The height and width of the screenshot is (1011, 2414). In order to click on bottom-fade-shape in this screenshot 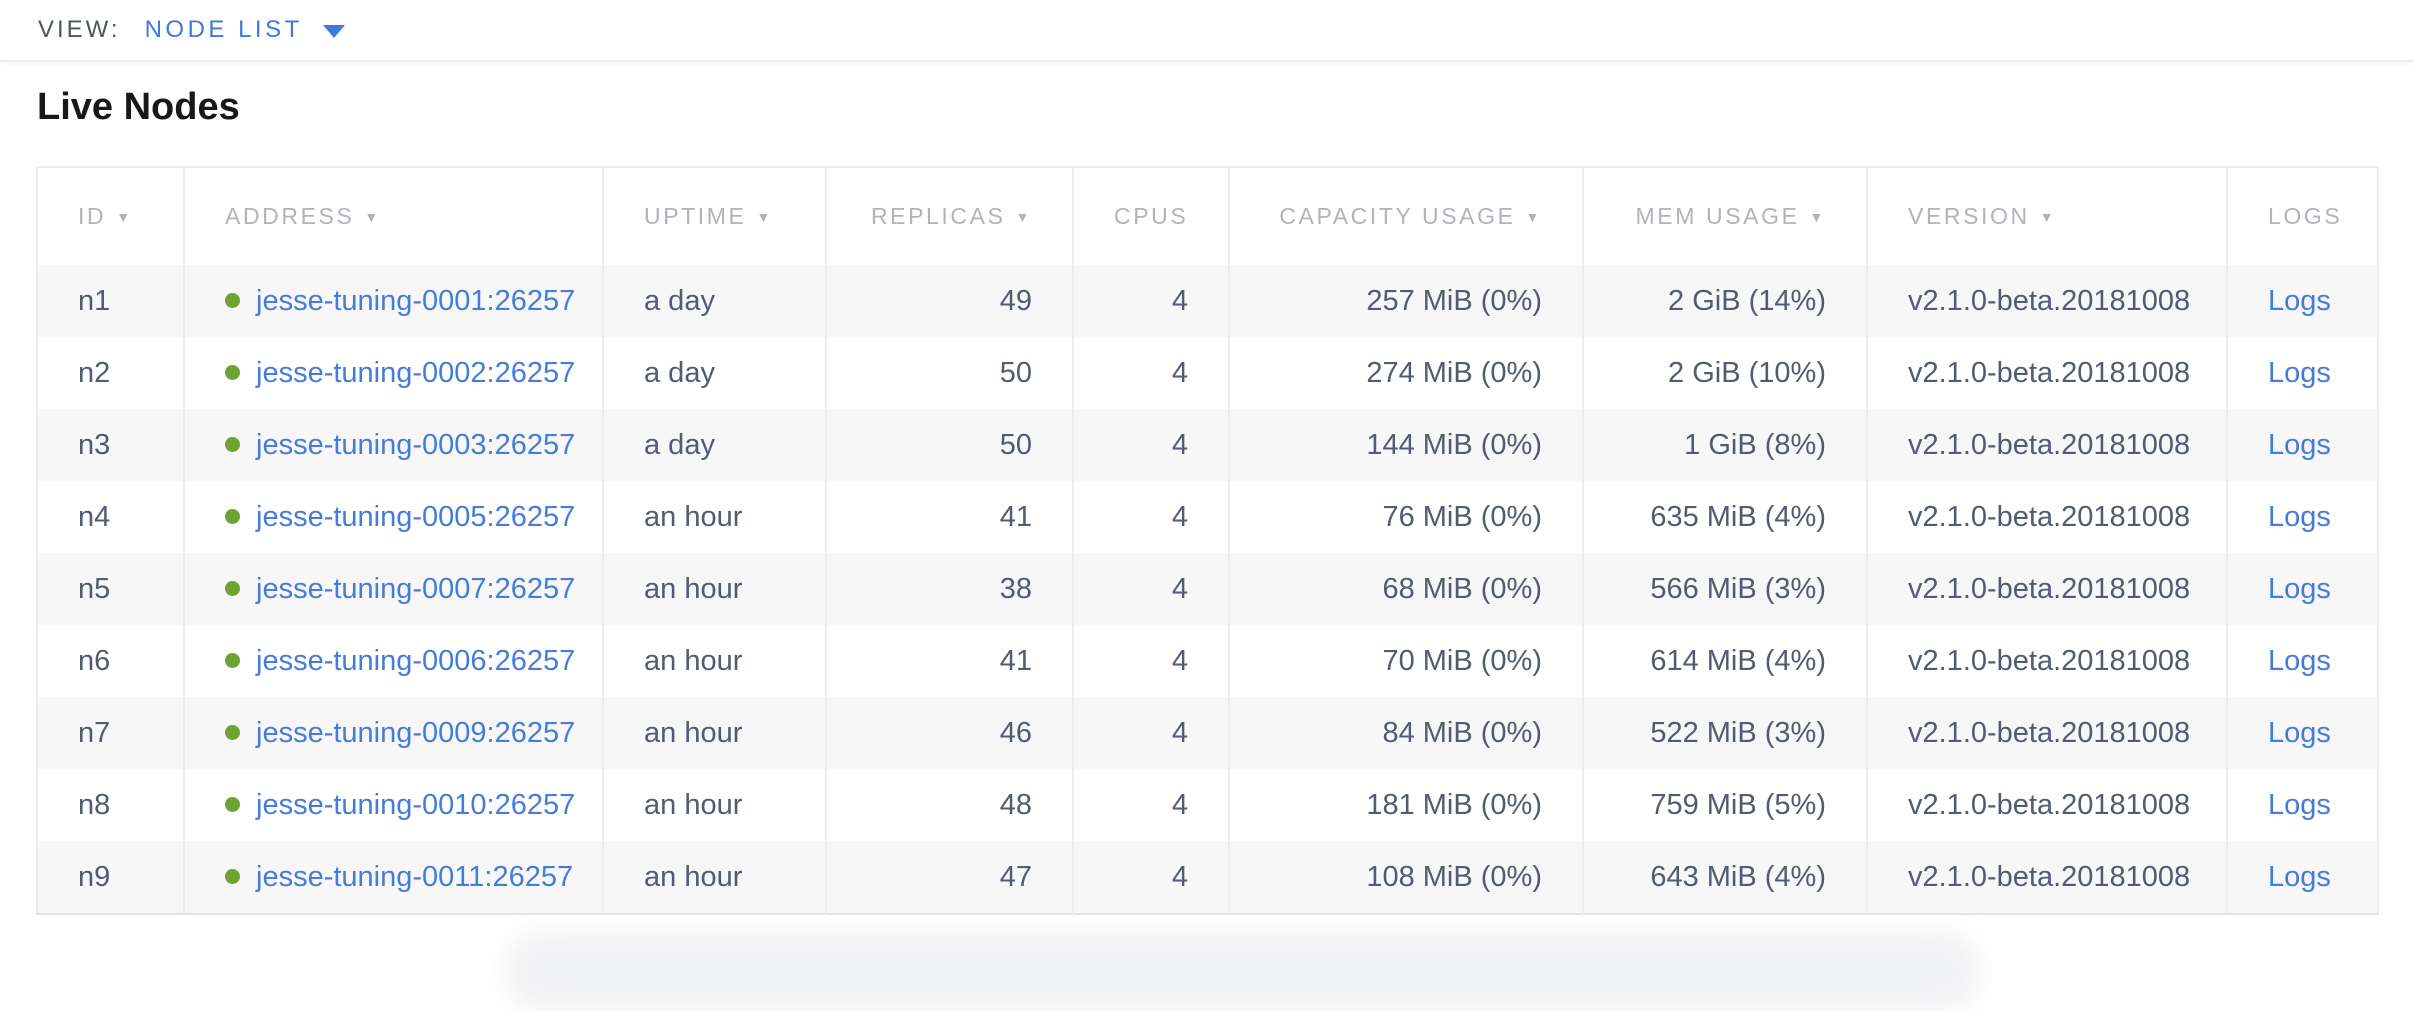, I will do `click(1242, 971)`.